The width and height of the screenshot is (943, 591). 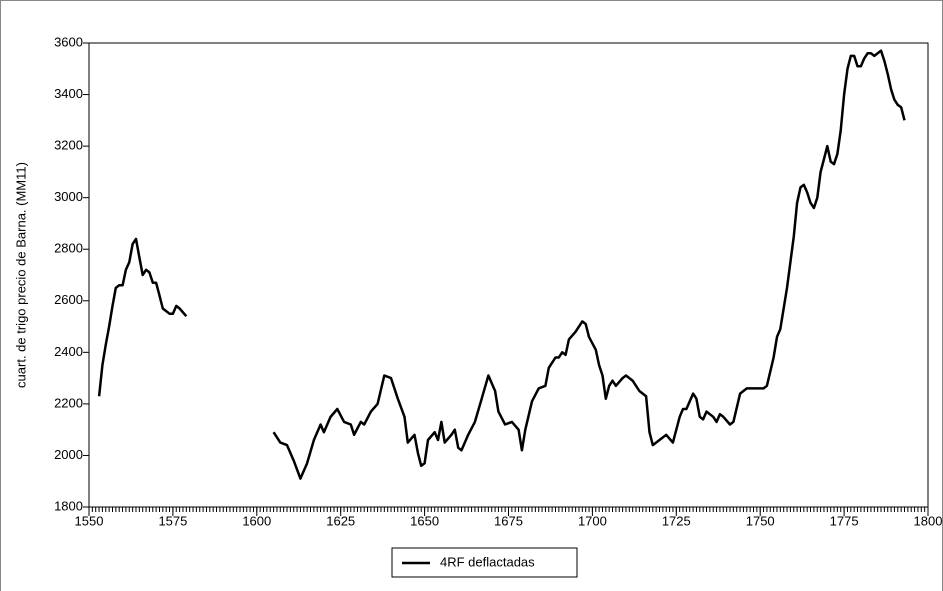 What do you see at coordinates (760, 520) in the screenshot?
I see `x-tick-label: 1750` at bounding box center [760, 520].